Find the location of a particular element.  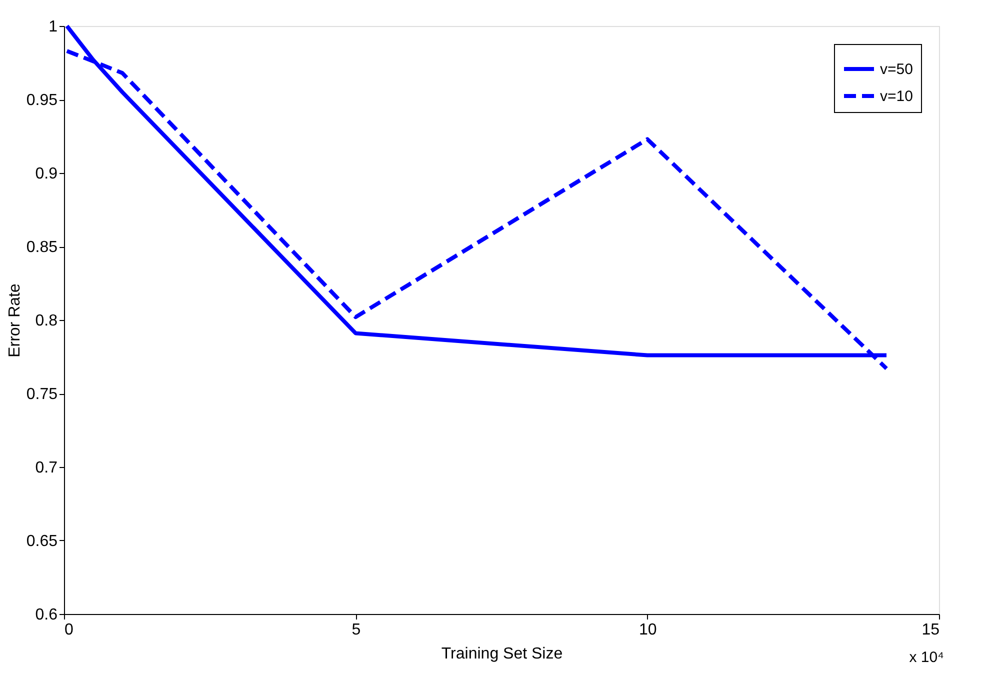

y-tick-label: 0.85 is located at coordinates (42, 247).